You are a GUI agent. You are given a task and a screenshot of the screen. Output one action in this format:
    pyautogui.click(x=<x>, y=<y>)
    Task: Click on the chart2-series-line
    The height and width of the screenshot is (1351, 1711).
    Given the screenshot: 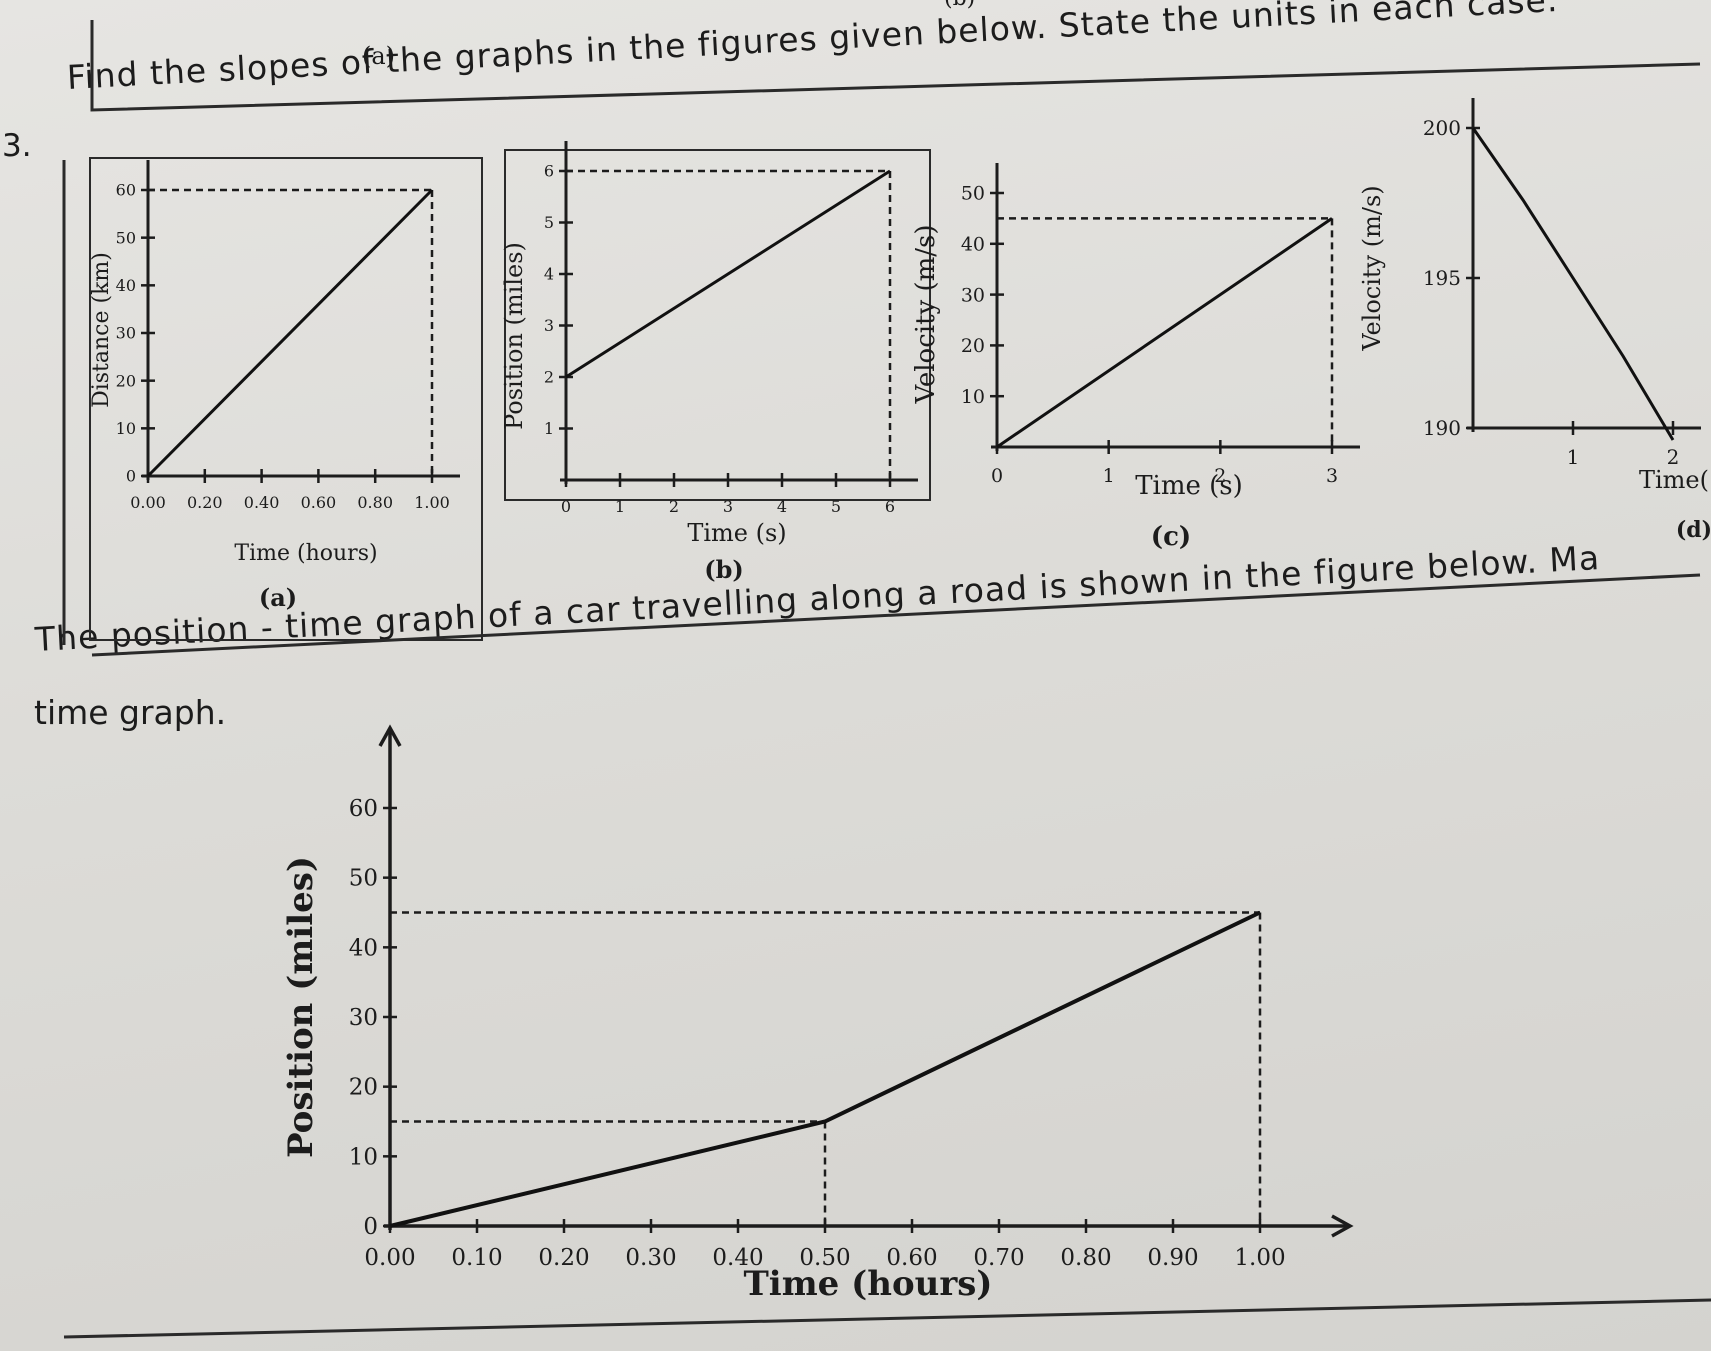 What is the action you would take?
    pyautogui.click(x=728, y=274)
    